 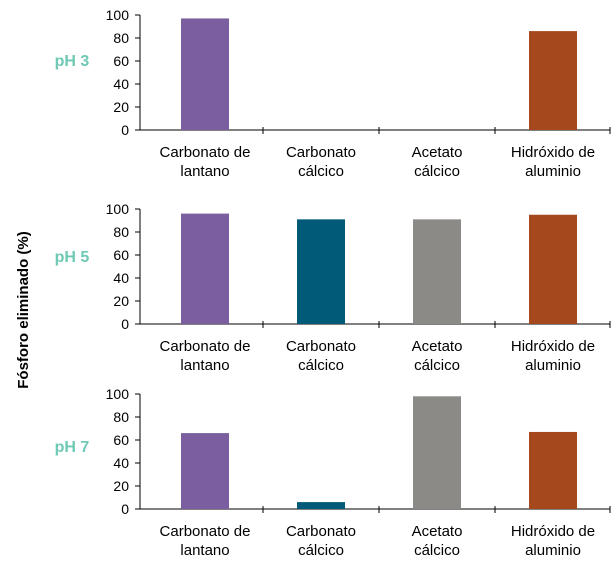 I want to click on y-axis-label: Fósforo eliminado (%), so click(x=23, y=310).